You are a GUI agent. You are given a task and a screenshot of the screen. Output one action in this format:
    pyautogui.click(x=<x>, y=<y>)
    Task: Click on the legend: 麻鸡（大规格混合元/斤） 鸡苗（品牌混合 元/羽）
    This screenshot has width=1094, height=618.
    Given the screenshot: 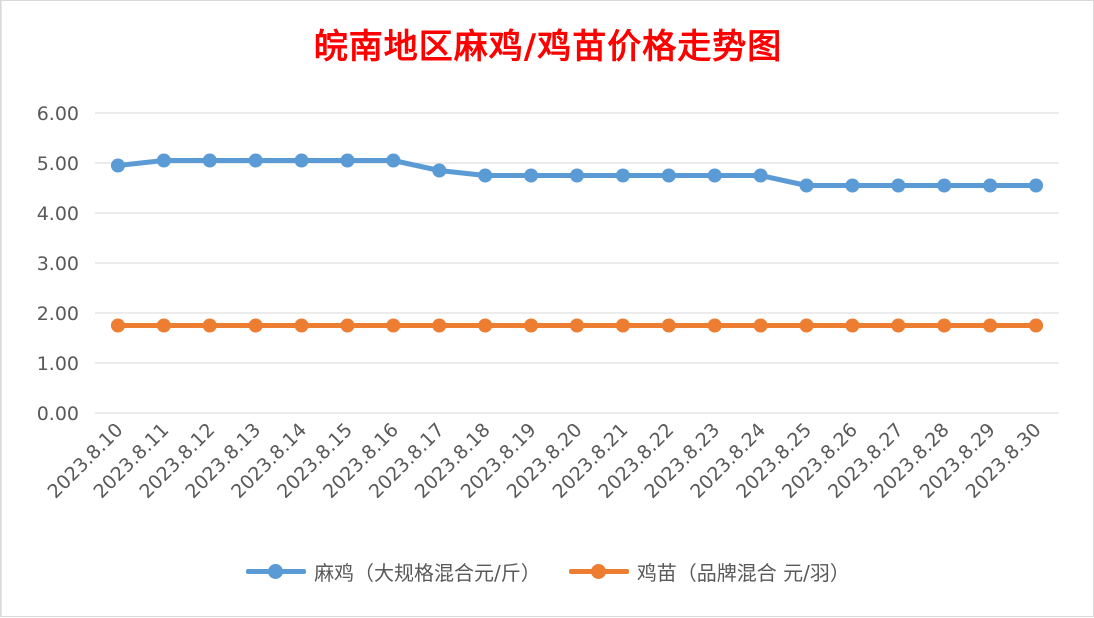 What is the action you would take?
    pyautogui.click(x=547, y=571)
    